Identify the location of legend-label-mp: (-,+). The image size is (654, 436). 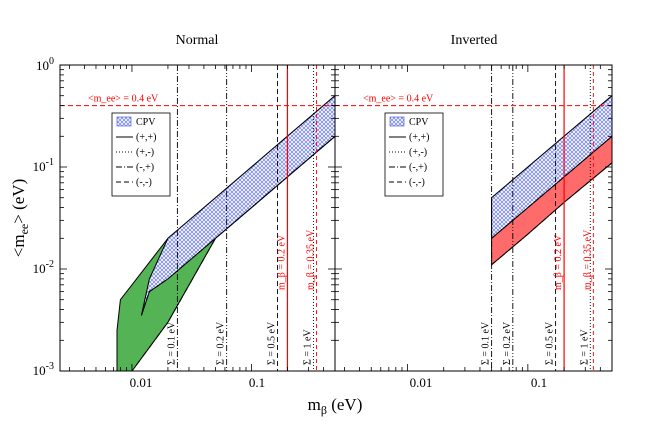
(145, 167).